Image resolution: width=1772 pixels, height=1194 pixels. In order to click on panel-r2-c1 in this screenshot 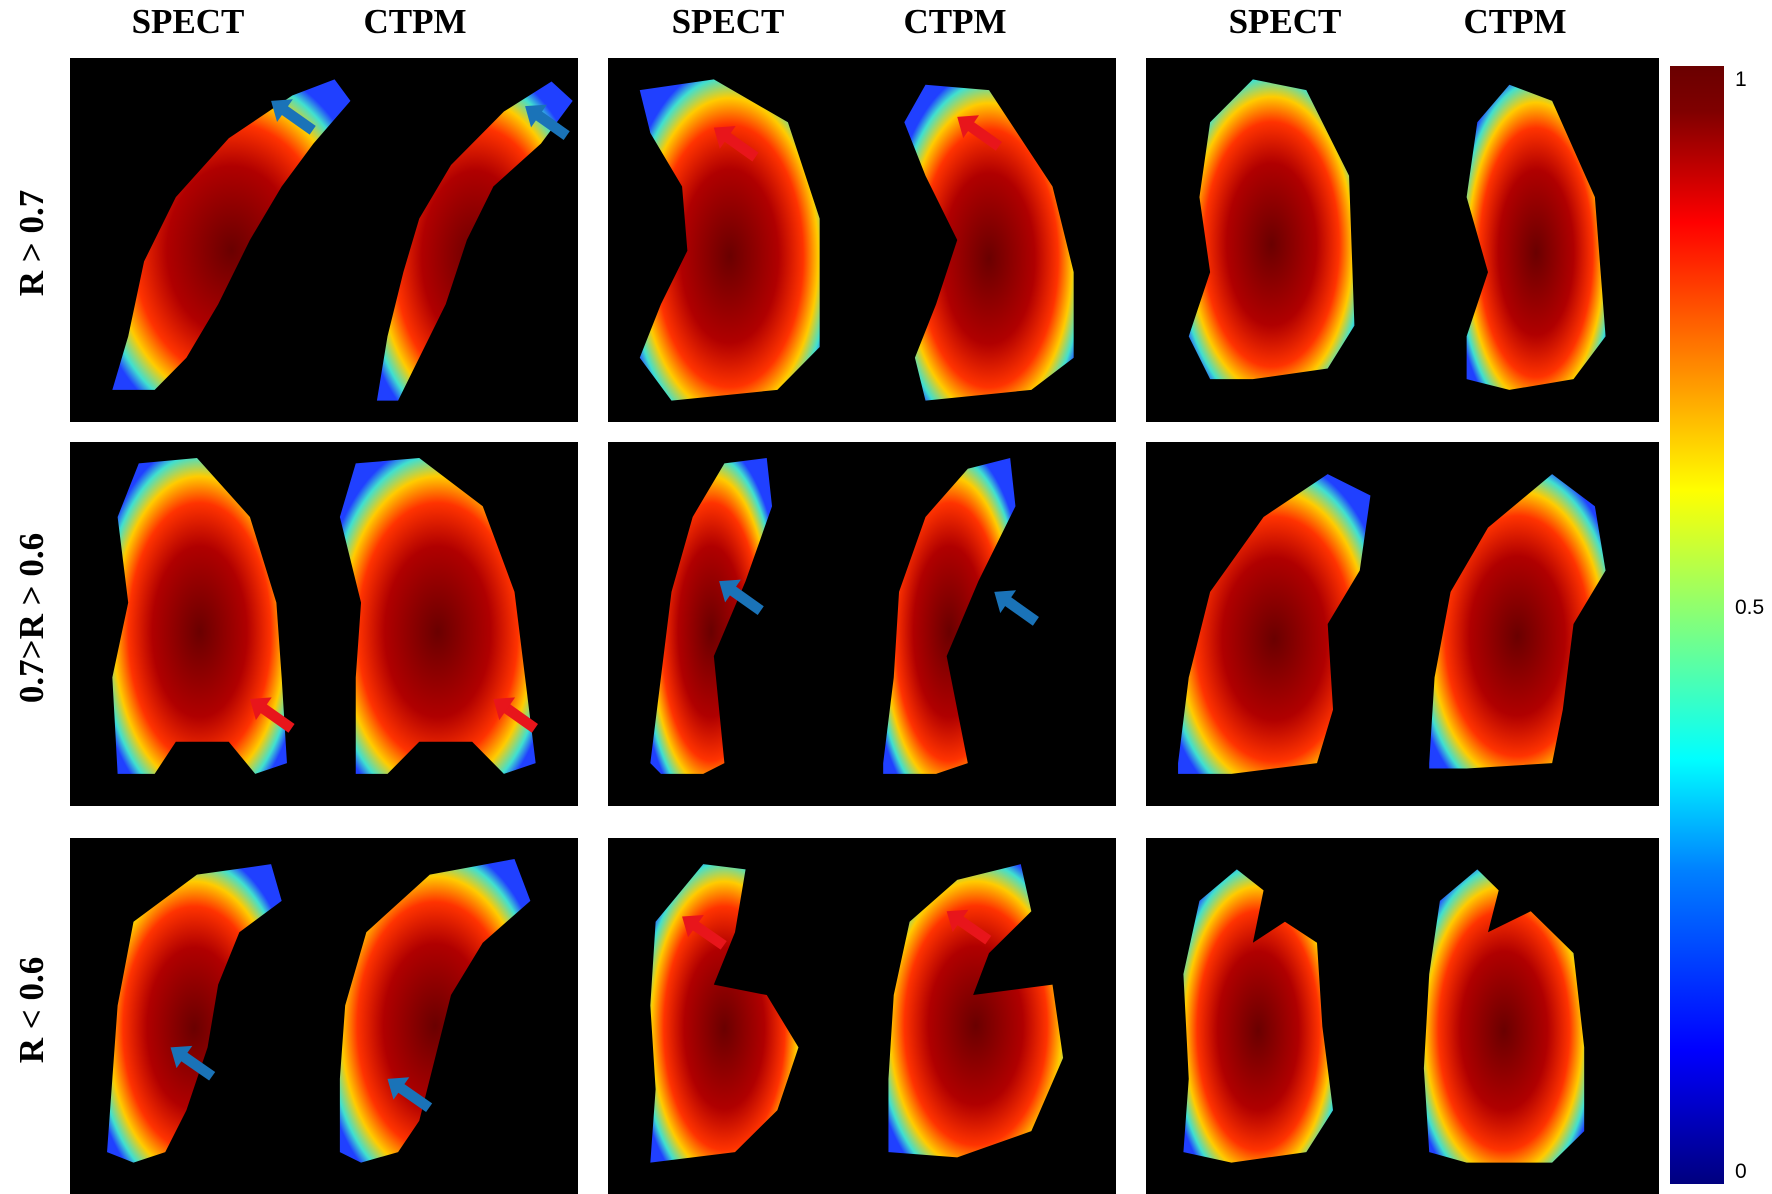, I will do `click(324, 624)`.